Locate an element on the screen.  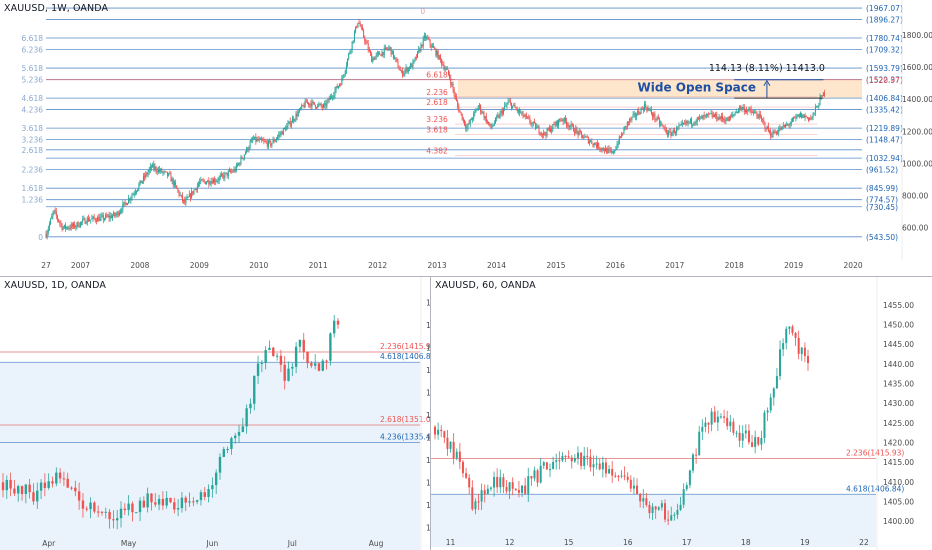
daily-x-tick-label: May is located at coordinates (129, 543).